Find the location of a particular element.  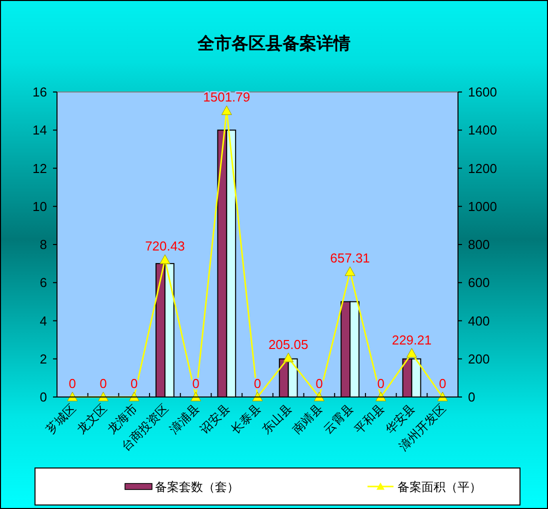

data-label: 205.05 is located at coordinates (288, 344).